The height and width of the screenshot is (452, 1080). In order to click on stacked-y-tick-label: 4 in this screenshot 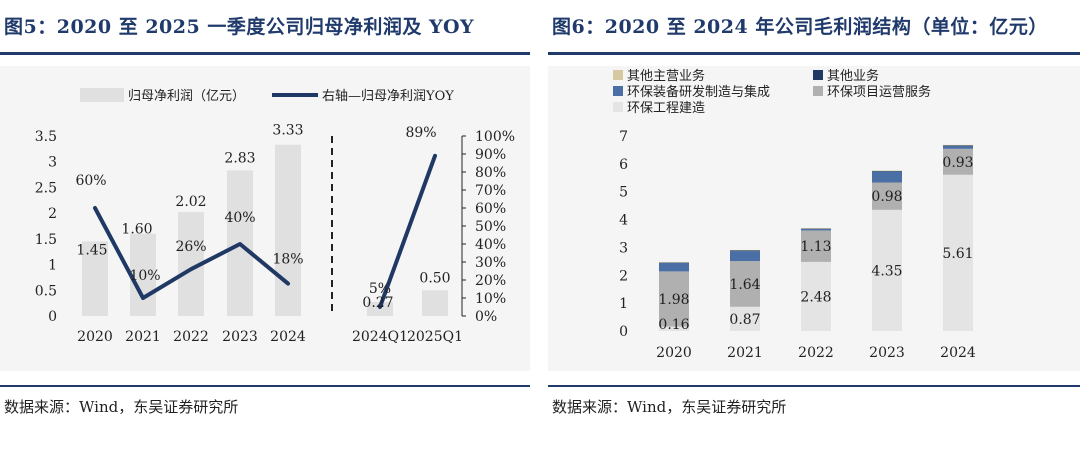, I will do `click(623, 221)`.